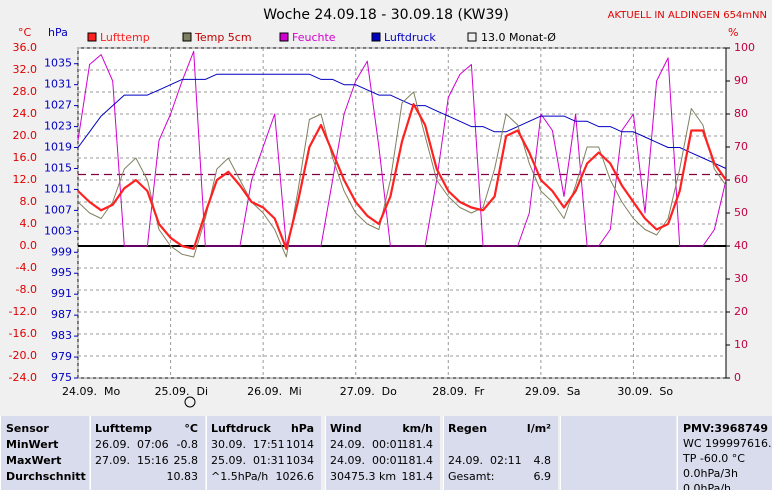 The image size is (772, 490). Describe the element at coordinates (187, 444) in the screenshot. I see `table-cell: -0.8` at that location.